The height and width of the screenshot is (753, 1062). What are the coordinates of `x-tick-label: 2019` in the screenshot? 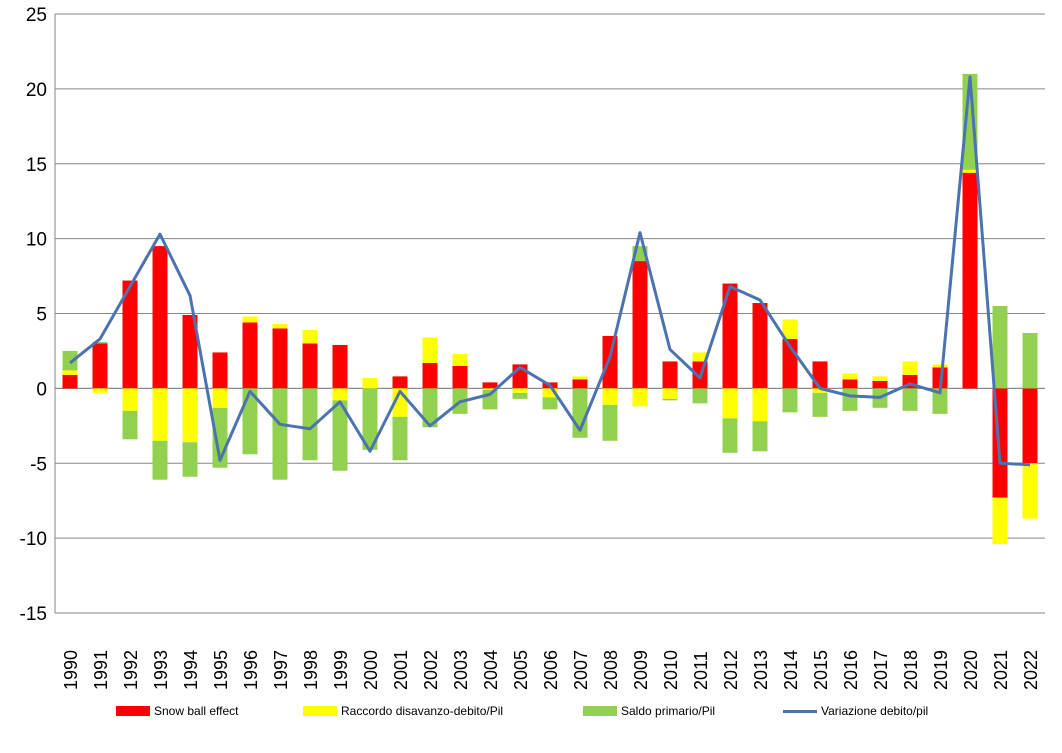 It's located at (941, 670).